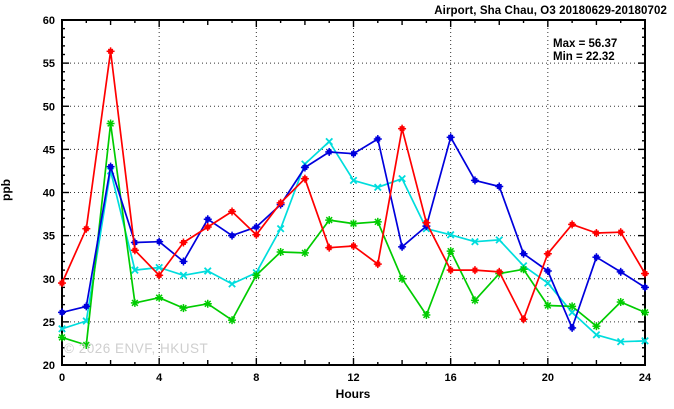 The height and width of the screenshot is (409, 674). I want to click on min-value-label: Min = 22.32, so click(584, 57).